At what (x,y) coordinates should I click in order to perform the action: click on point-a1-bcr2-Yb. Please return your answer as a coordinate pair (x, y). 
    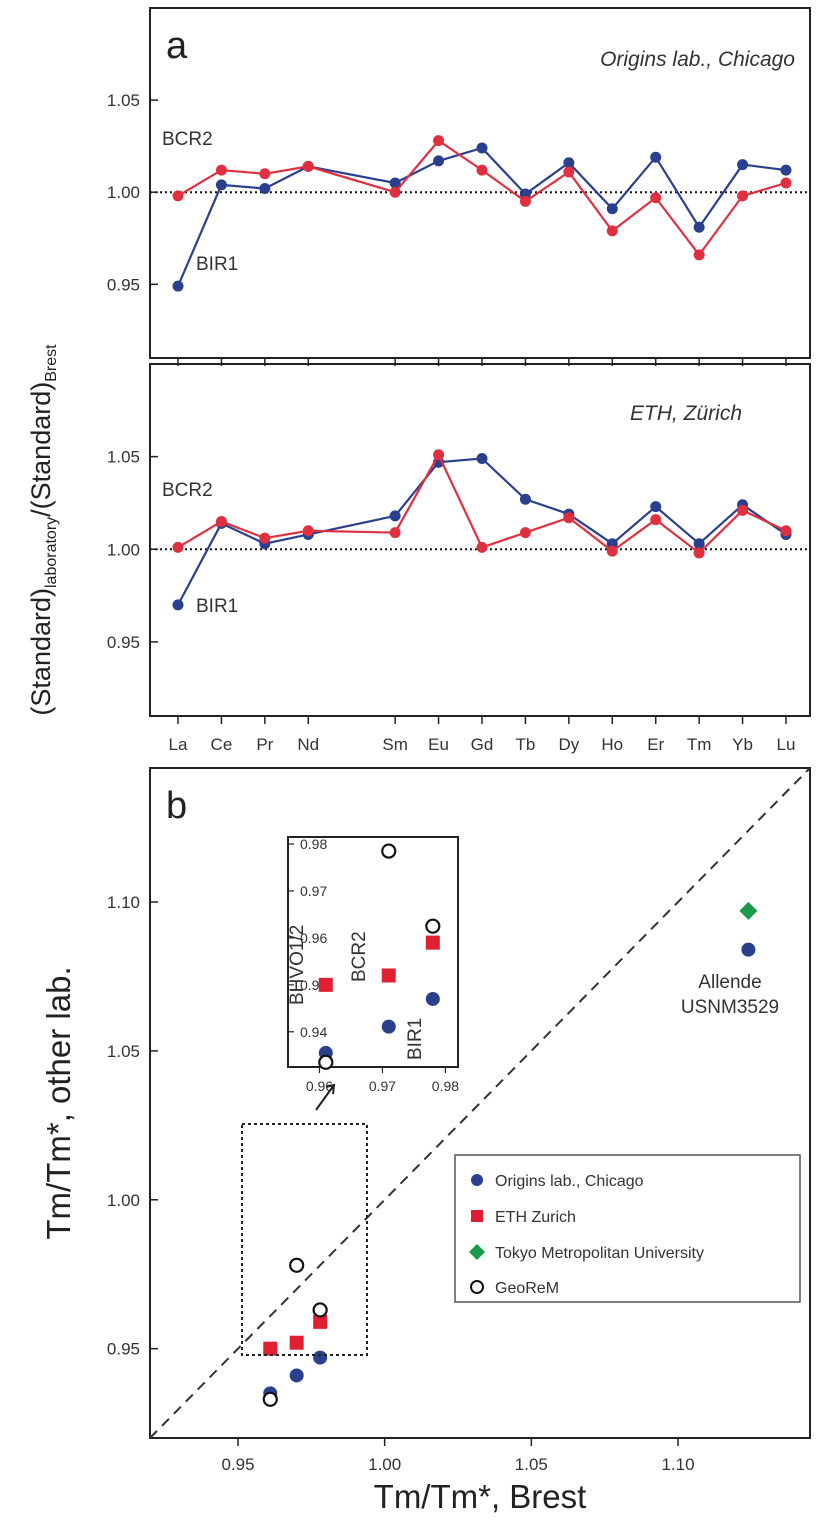
    Looking at the image, I should click on (743, 196).